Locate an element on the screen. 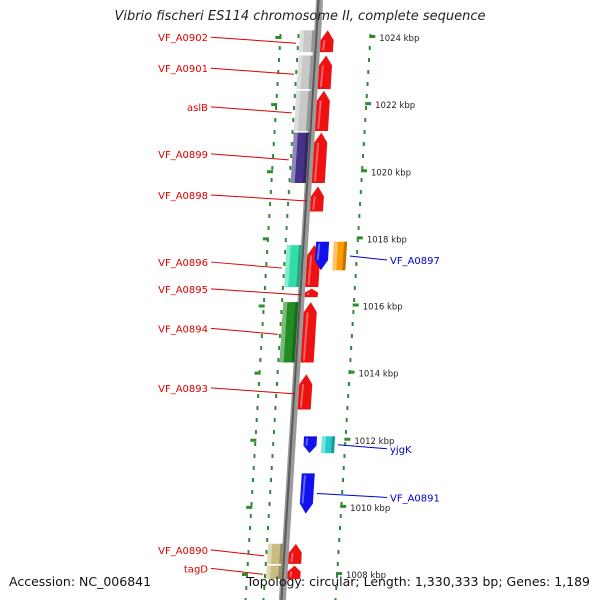 This screenshot has height=600, width=600. gene-arrow-vf_a0898 is located at coordinates (316, 199).